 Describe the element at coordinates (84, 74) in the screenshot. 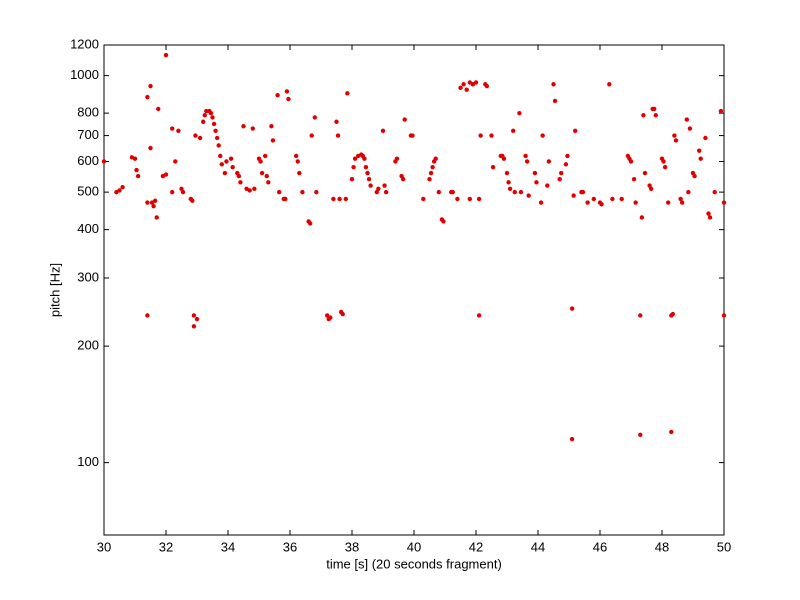

I see `y-tick-label: 1000` at that location.